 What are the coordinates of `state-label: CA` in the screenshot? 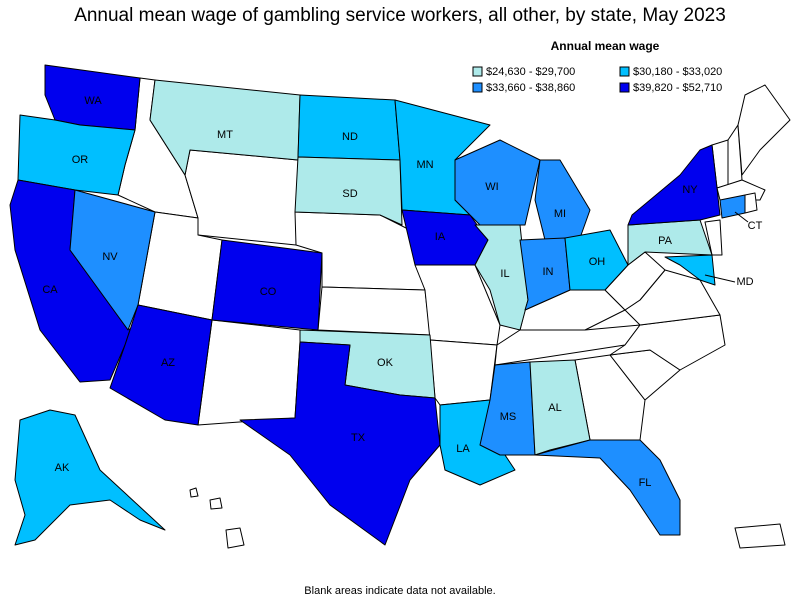 It's located at (50, 290).